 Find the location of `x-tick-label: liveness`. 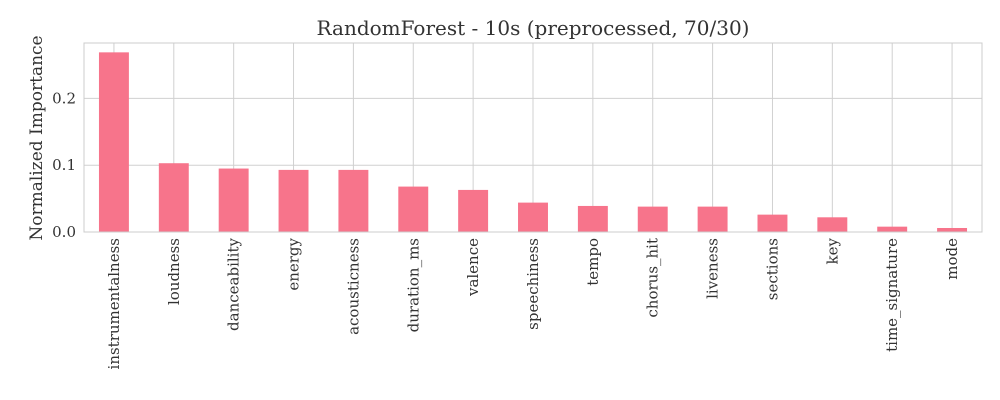

x-tick-label: liveness is located at coordinates (713, 268).